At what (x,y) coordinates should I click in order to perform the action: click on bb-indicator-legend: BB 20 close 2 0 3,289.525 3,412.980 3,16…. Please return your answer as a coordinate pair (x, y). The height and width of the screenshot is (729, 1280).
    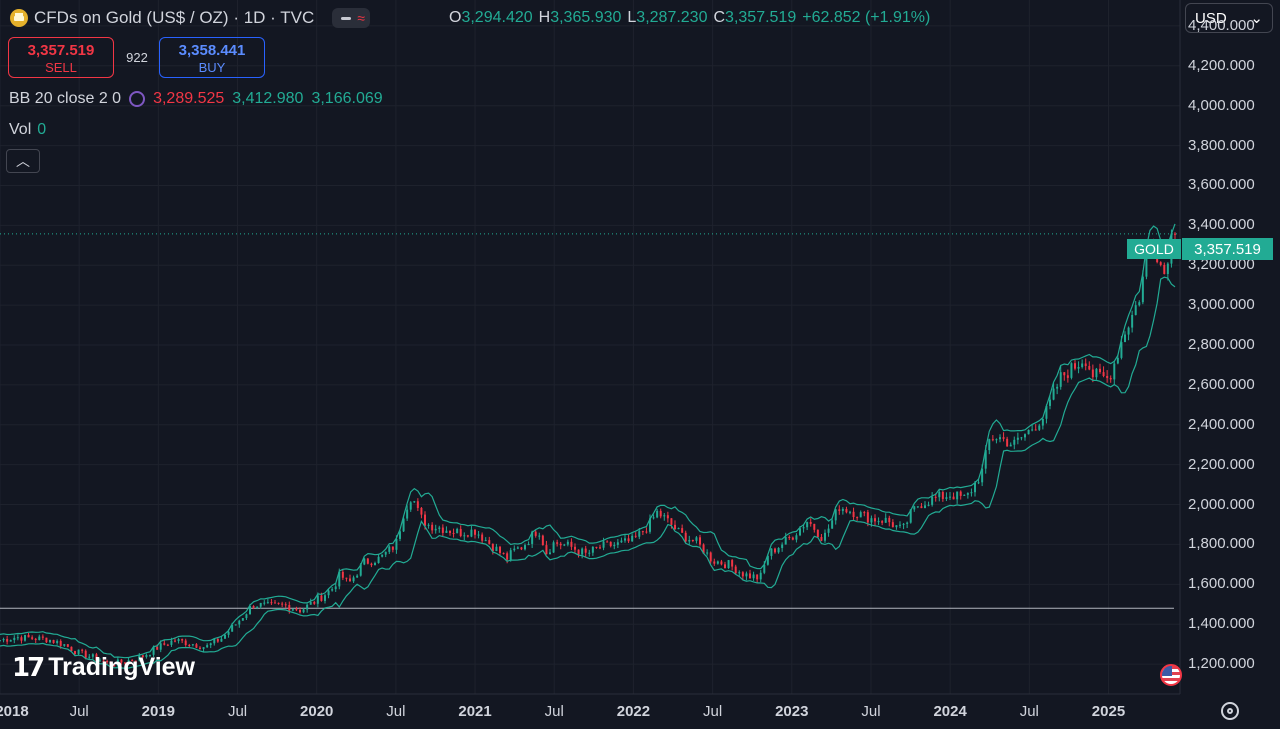
    Looking at the image, I should click on (196, 99).